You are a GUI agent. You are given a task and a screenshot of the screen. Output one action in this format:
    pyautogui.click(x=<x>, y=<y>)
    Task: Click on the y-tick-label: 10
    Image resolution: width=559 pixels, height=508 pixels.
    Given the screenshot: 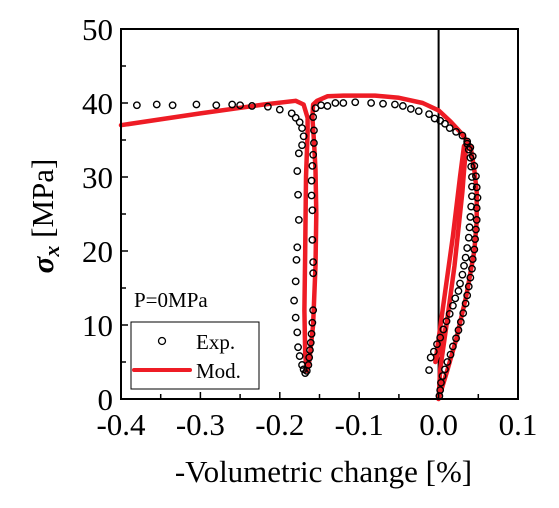 What is the action you would take?
    pyautogui.click(x=97, y=325)
    